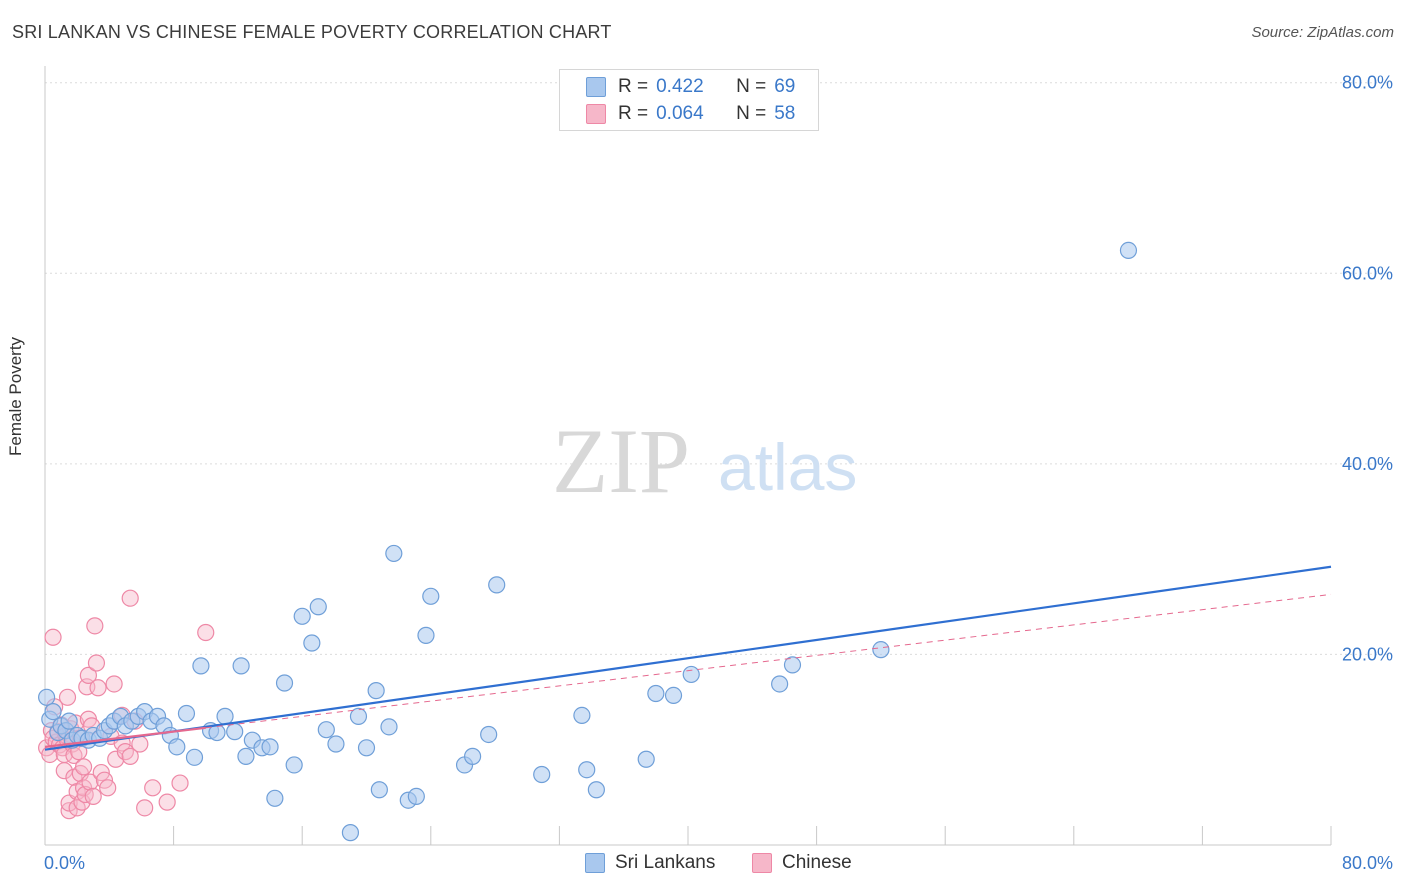 Image resolution: width=1406 pixels, height=892 pixels. I want to click on watermark: ZIP atlas, so click(704, 461).